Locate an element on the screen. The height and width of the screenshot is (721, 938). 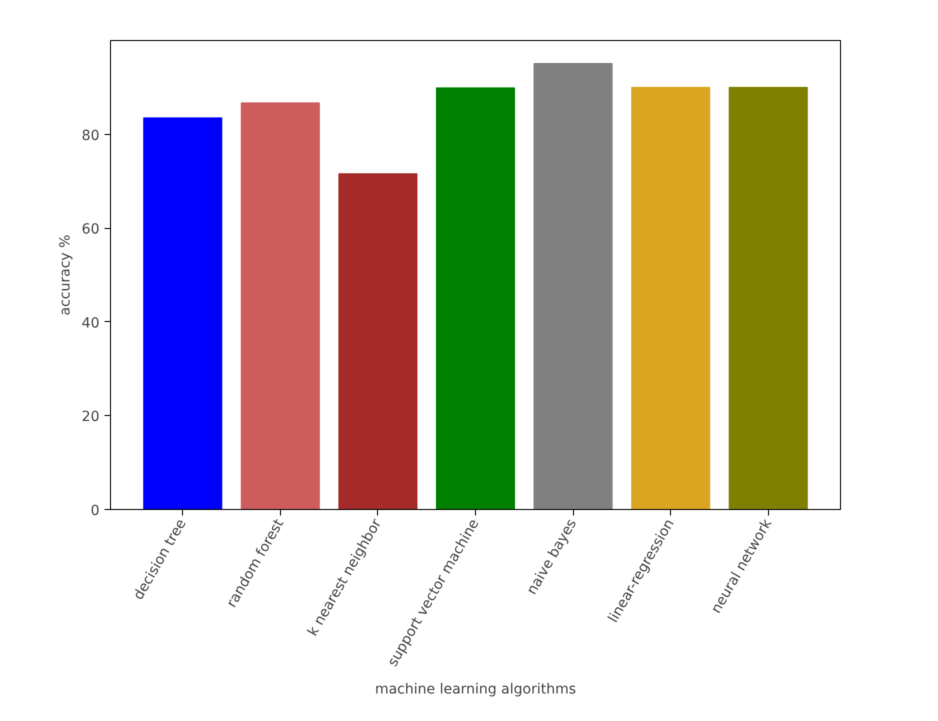
y-tick-label: 80 is located at coordinates (91, 136).